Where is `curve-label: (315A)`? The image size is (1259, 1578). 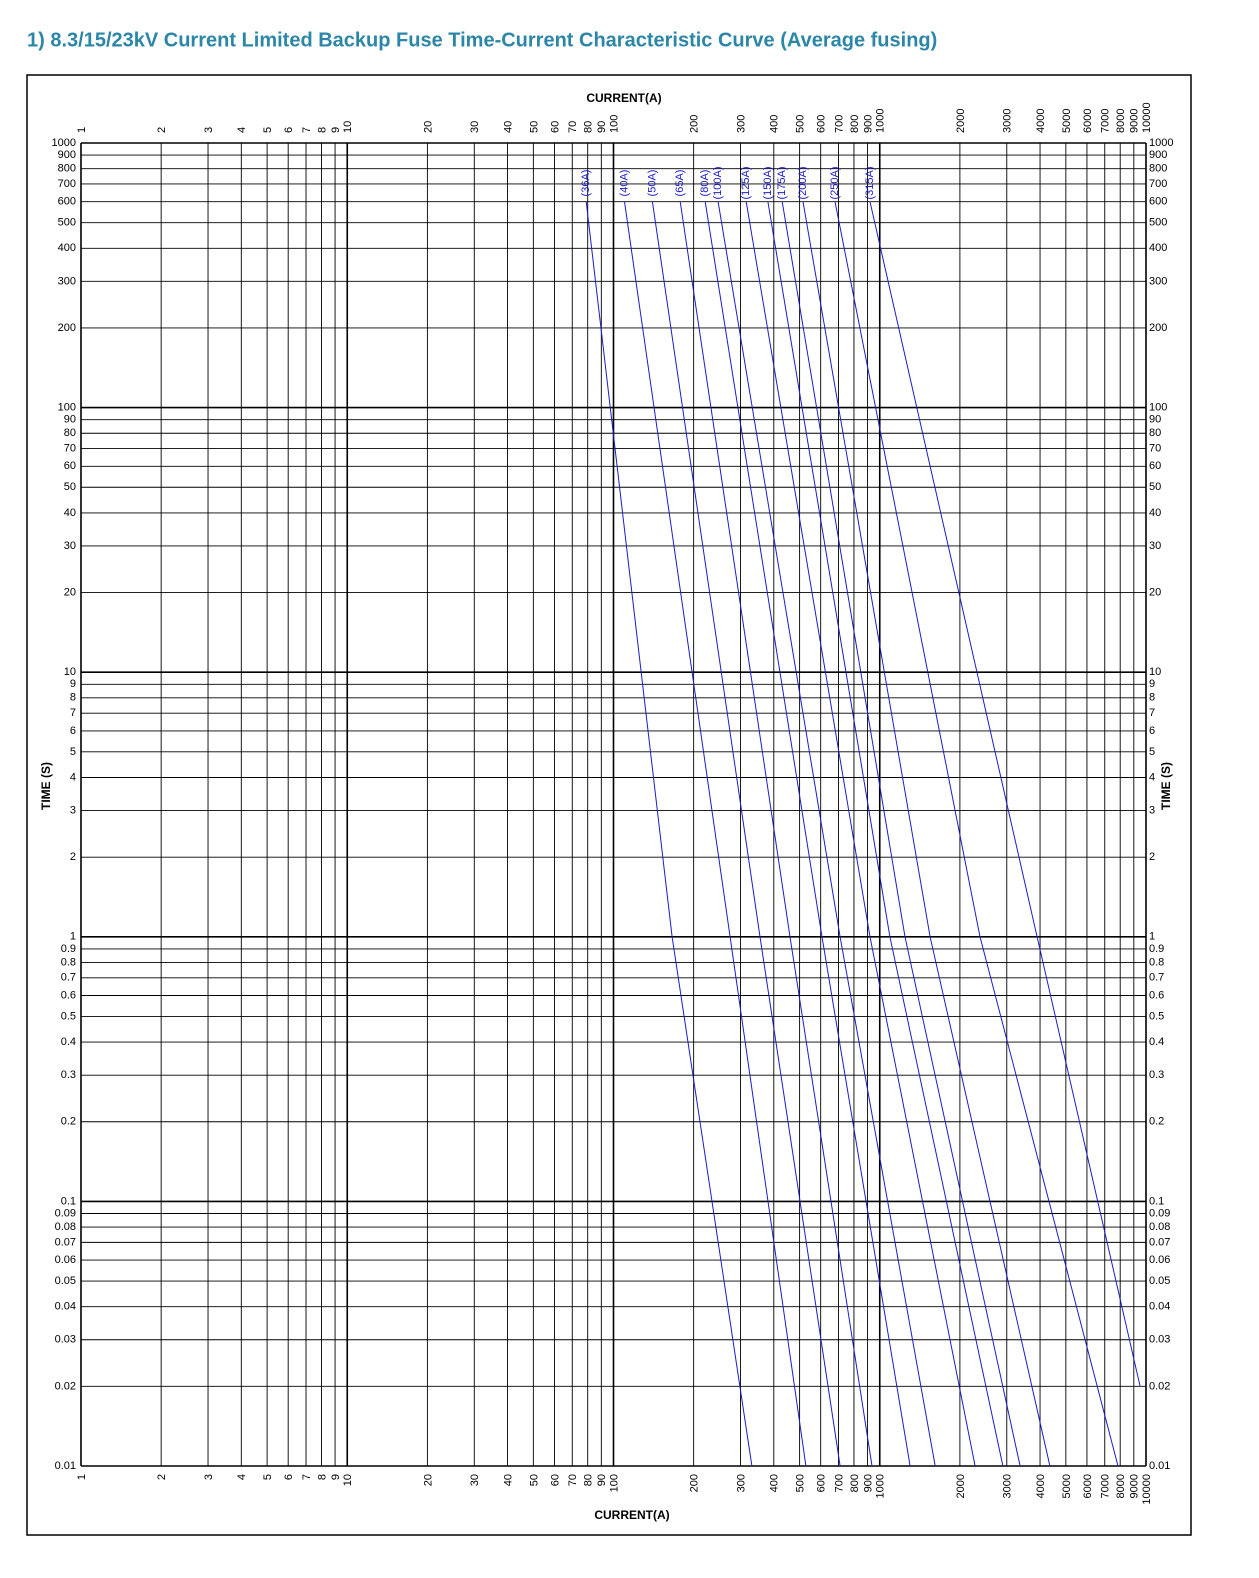
curve-label: (315A) is located at coordinates (870, 182).